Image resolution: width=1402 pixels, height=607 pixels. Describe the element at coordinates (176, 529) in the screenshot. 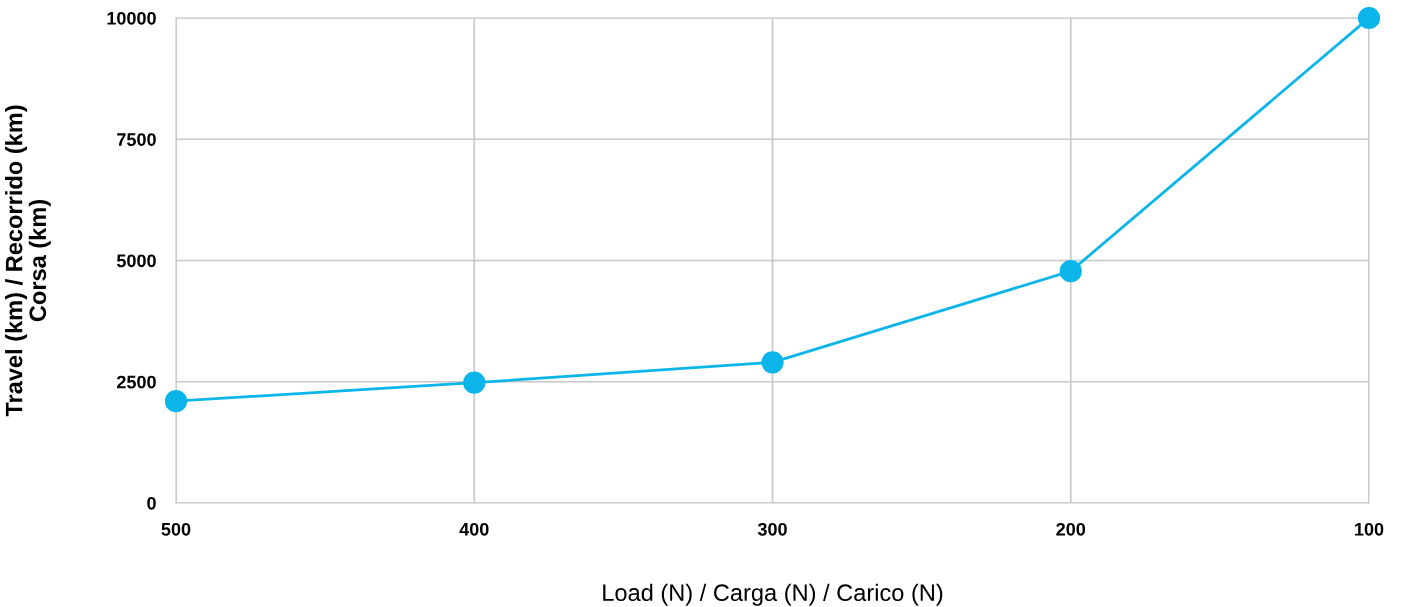

I see `x-tick-label: 500` at that location.